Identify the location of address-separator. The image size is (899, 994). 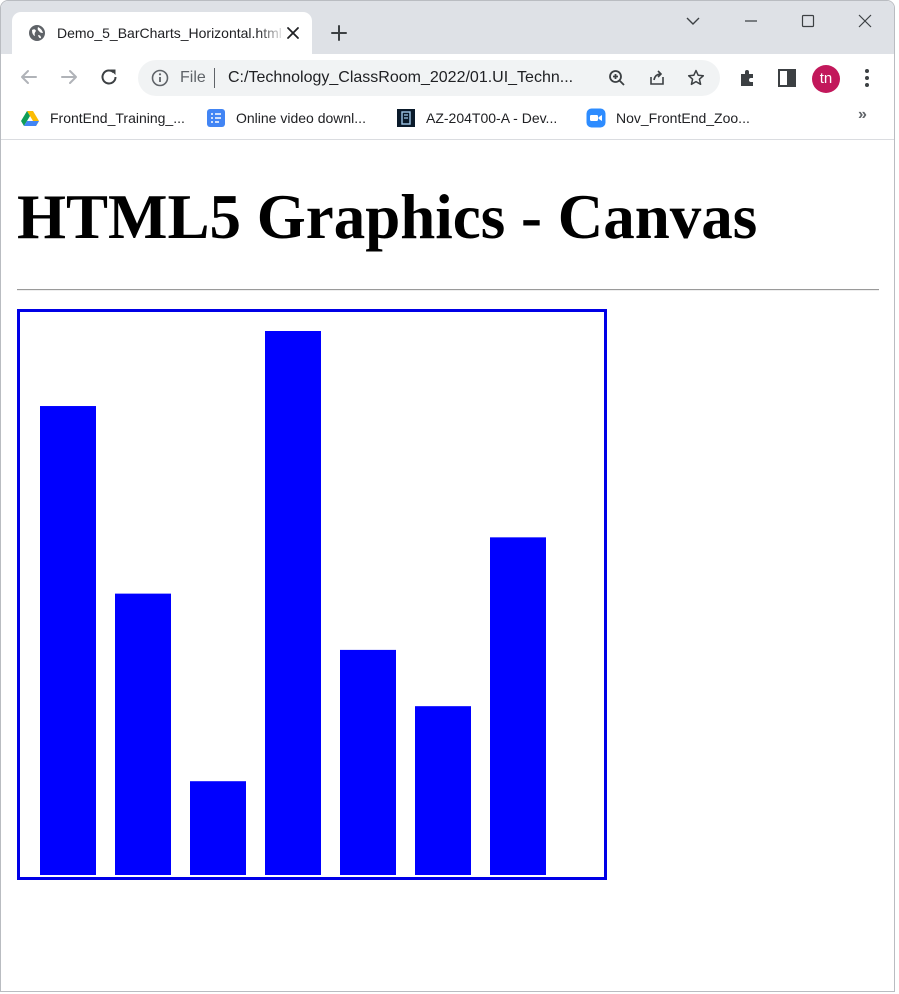
(214, 78).